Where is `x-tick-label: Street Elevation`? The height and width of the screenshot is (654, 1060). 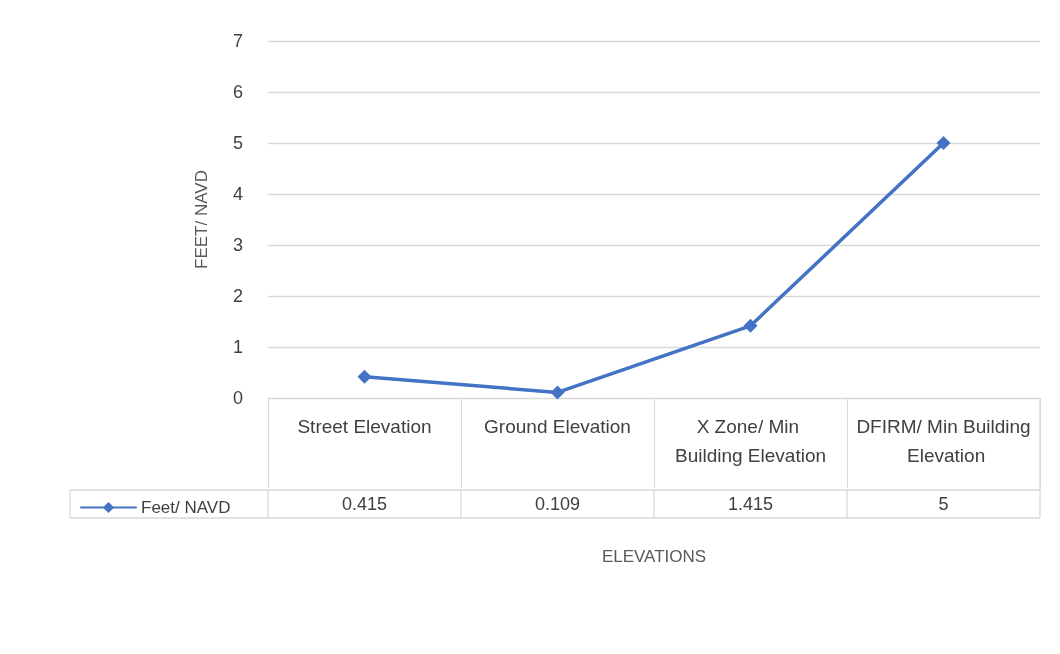 x-tick-label: Street Elevation is located at coordinates (364, 426).